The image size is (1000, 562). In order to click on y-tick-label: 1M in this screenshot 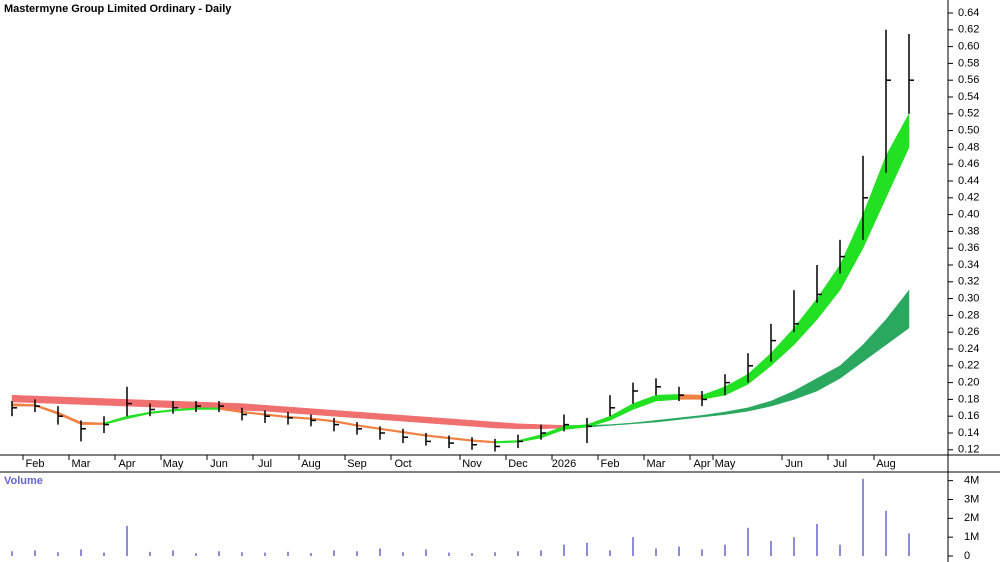, I will do `click(971, 537)`.